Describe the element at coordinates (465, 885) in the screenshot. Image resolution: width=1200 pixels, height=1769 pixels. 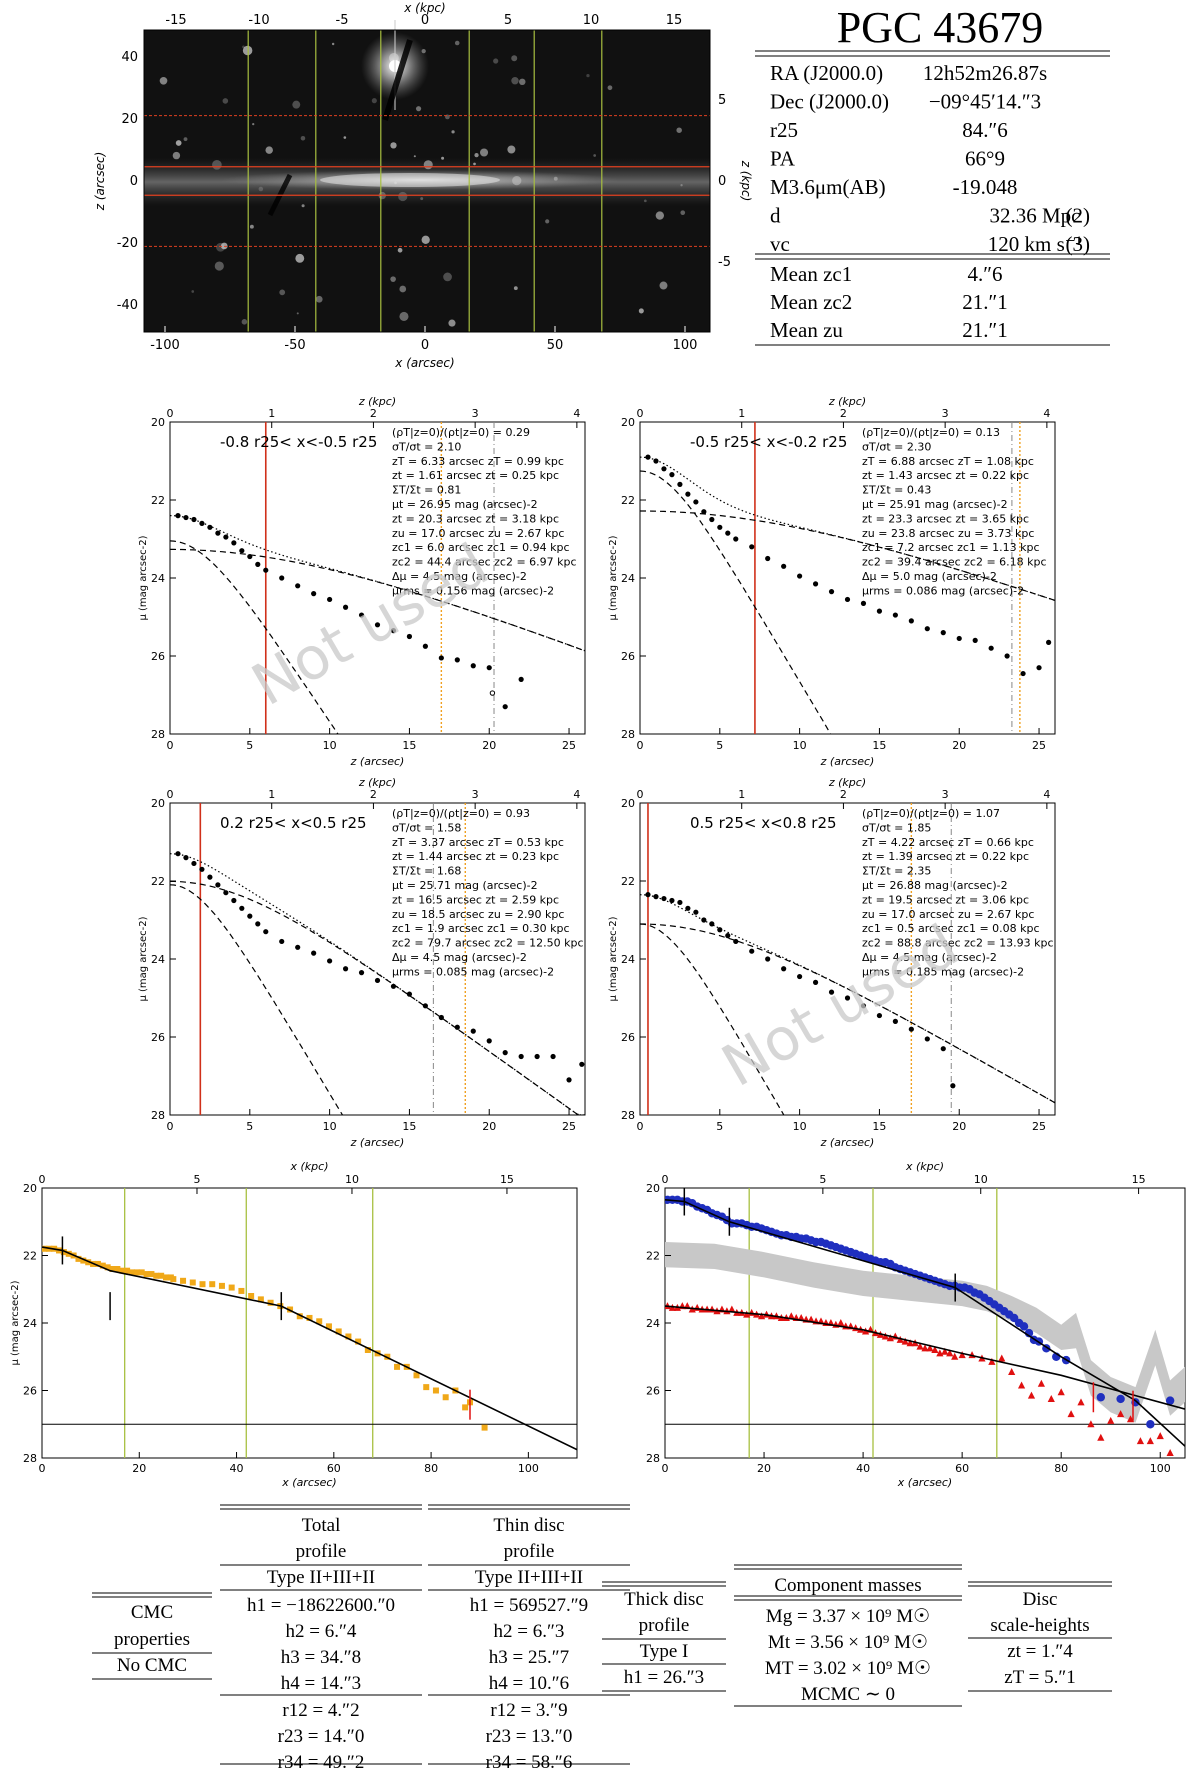
I see `fit-parameter: μt = 25.71 mag (arcsec)-2` at that location.